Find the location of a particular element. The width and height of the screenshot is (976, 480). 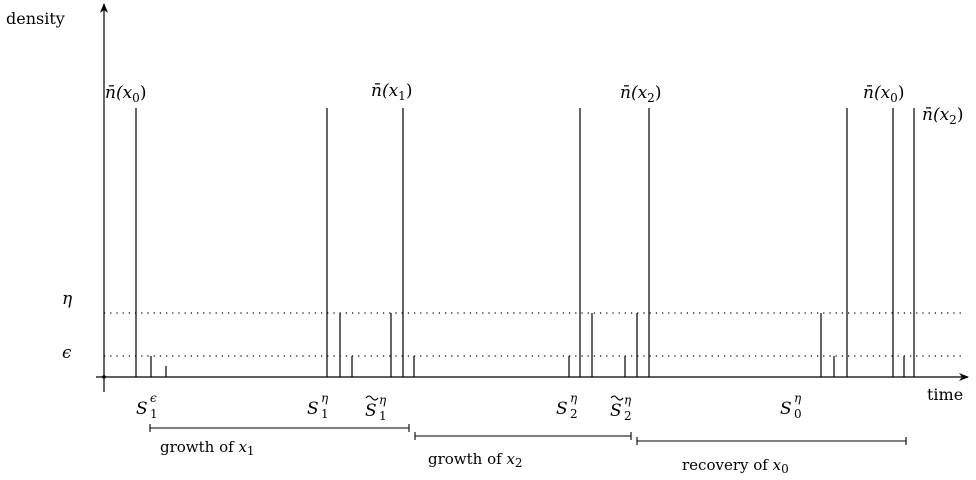

peak-labels: n̄(x0) n̄(x1) n̄(x2) n̄(x0) n̄(x2) is located at coordinates (534, 104).